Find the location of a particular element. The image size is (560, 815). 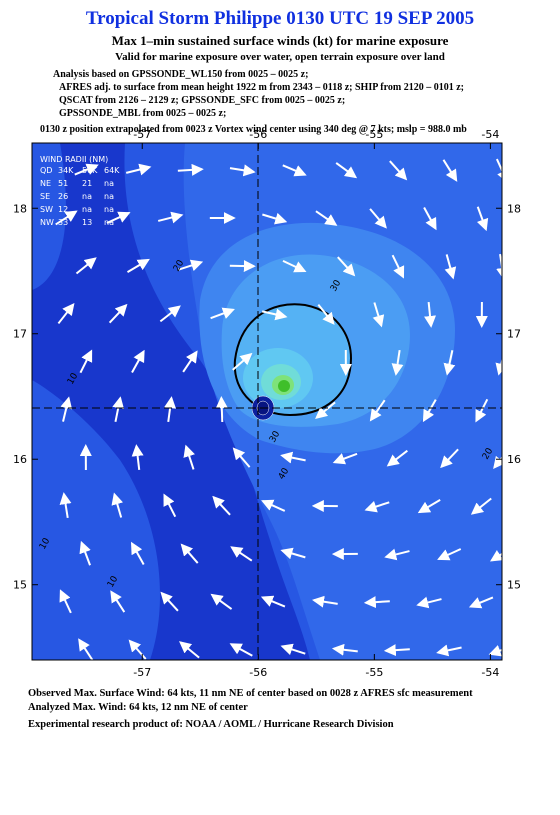

radii-header: 64K is located at coordinates (112, 170).